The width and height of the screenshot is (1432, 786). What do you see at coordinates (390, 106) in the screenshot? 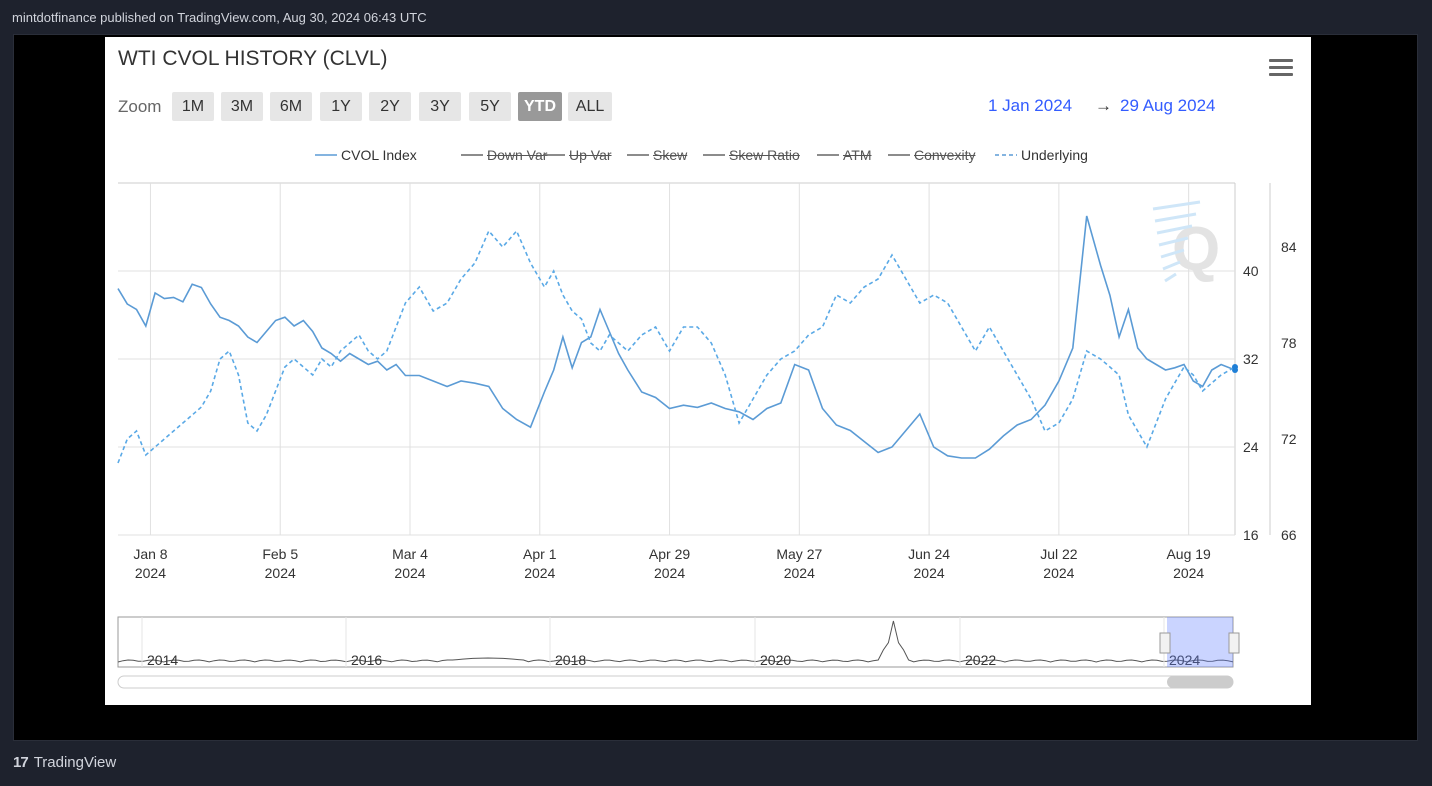
I see `zoom-button-2y: 2Y` at bounding box center [390, 106].